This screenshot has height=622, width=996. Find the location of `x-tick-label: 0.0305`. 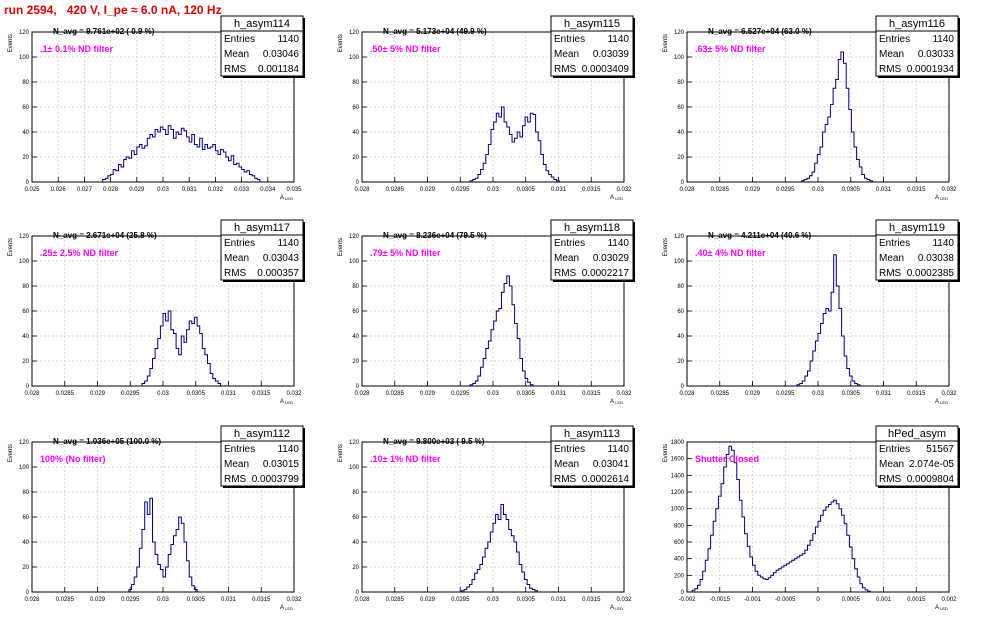

x-tick-label: 0.0305 is located at coordinates (526, 600).